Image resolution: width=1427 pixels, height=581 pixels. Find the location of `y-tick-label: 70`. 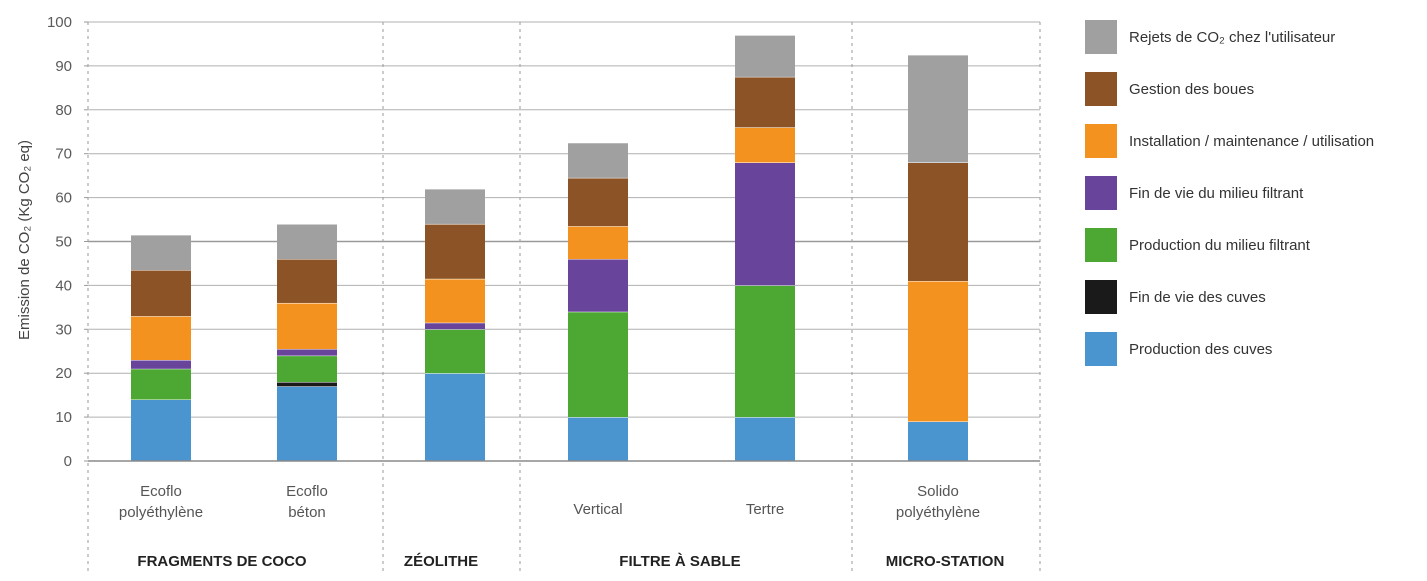

y-tick-label: 70 is located at coordinates (63, 154).